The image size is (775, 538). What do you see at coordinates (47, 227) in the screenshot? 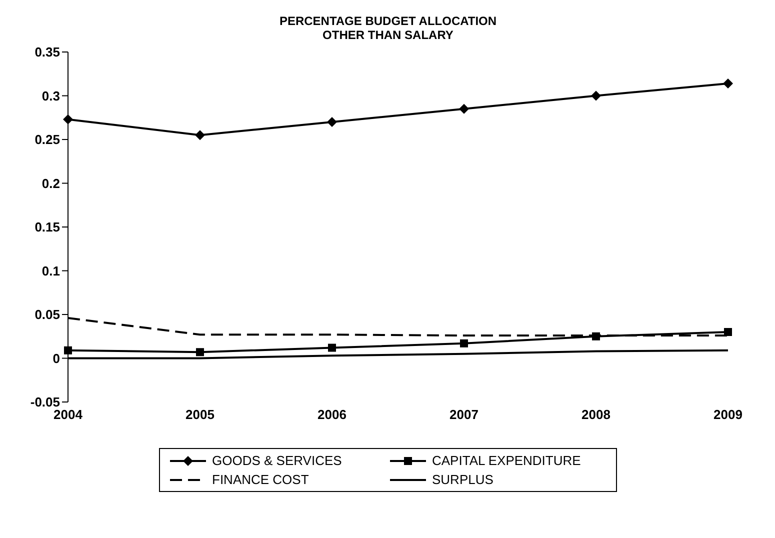
I see `y-tick-label: 0.15` at bounding box center [47, 227].